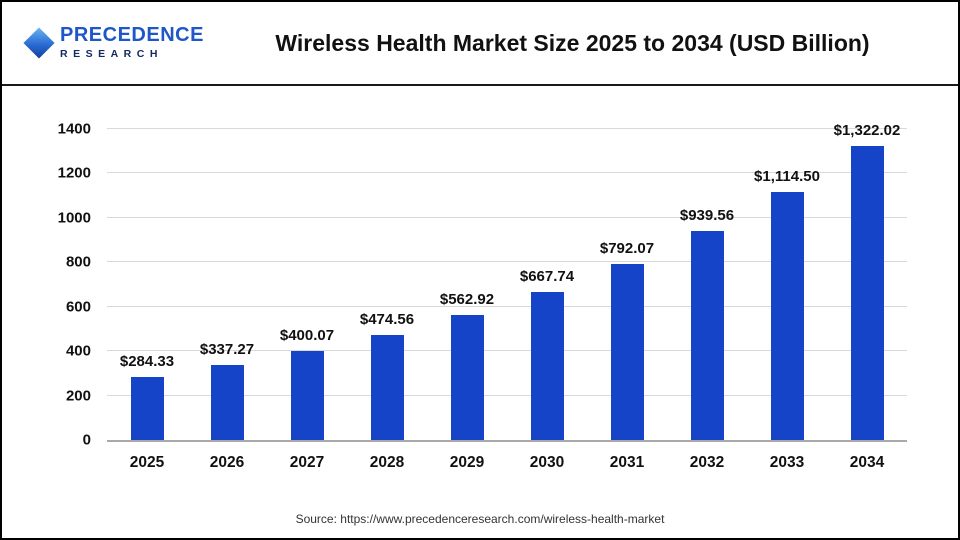 The height and width of the screenshot is (540, 960). Describe the element at coordinates (78, 307) in the screenshot. I see `y-tick-label-600: 600` at that location.